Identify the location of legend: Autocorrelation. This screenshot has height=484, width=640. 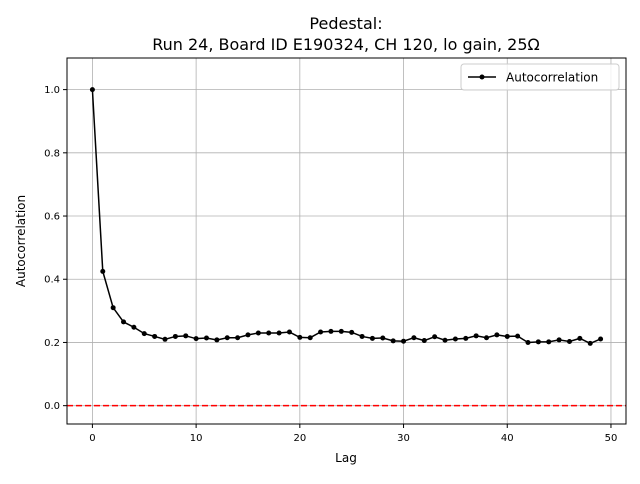
(540, 77).